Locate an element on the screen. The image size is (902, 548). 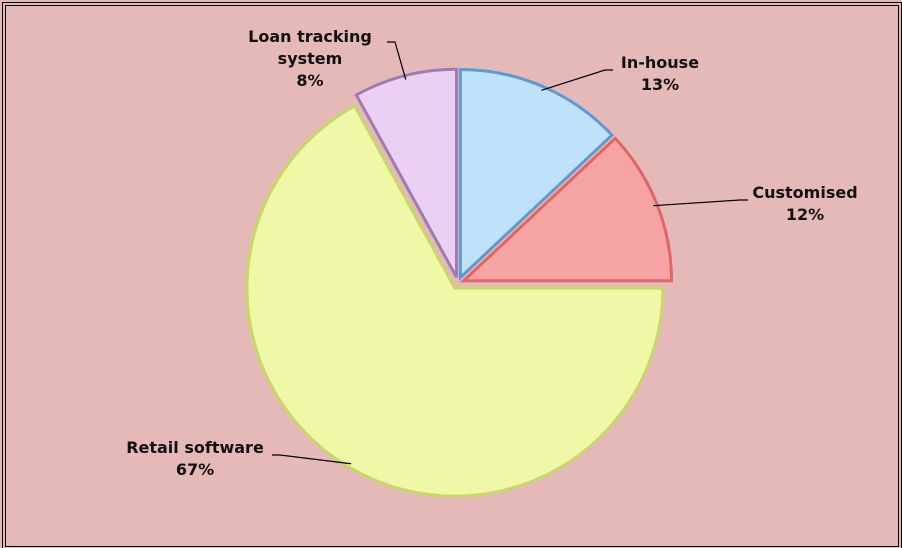
value-label: 12% is located at coordinates (805, 214).